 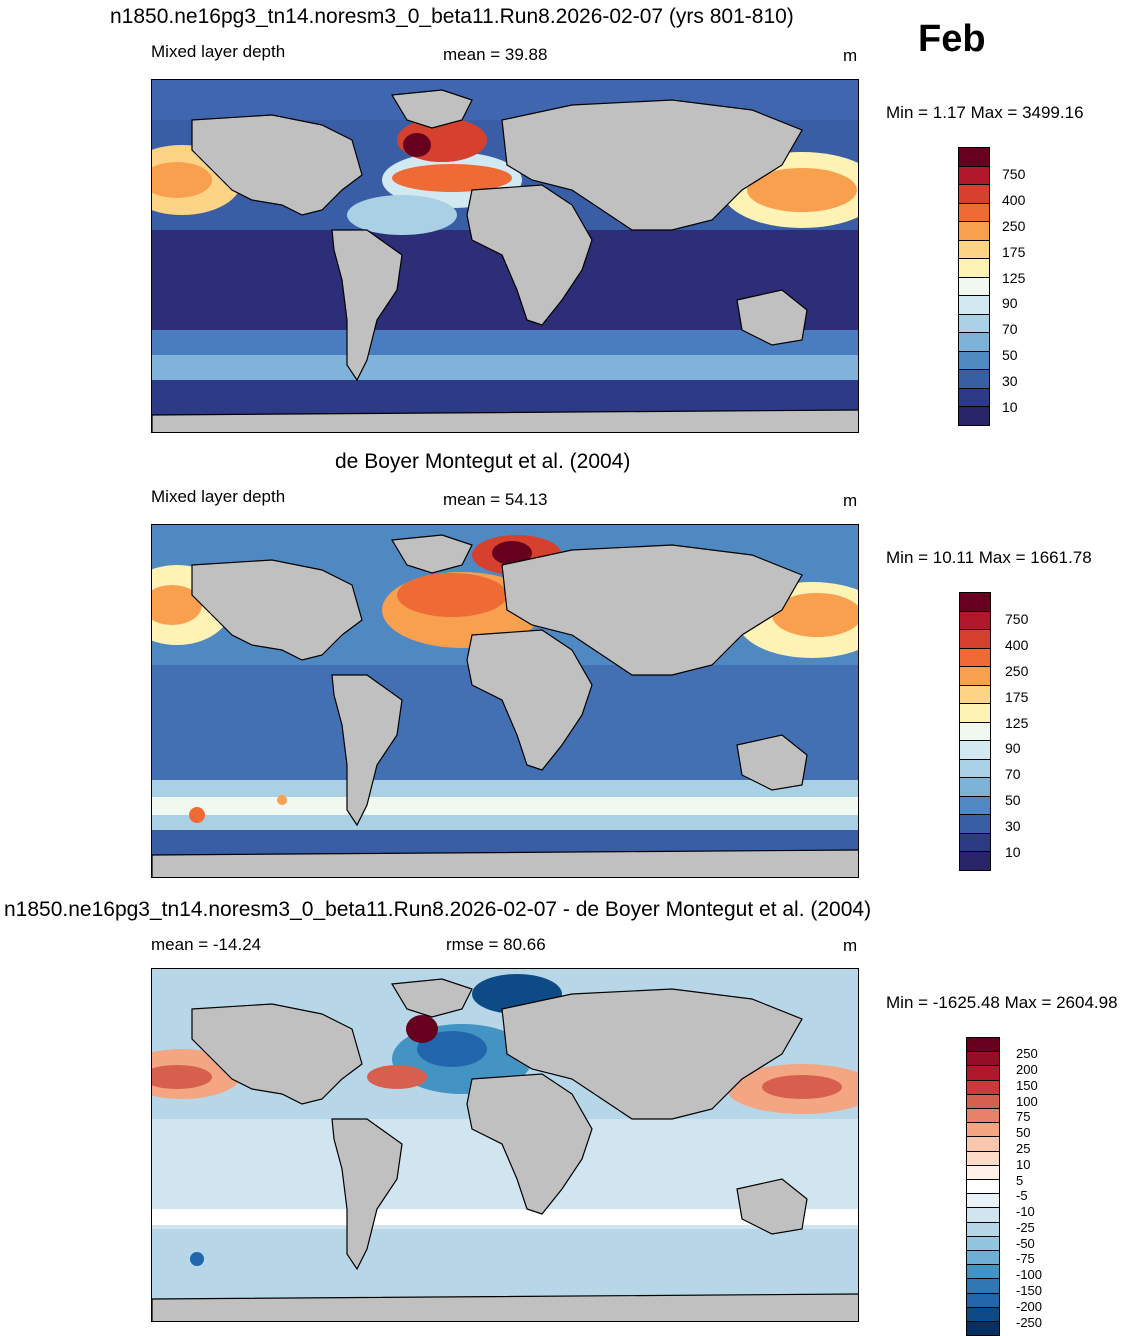 I want to click on panel-2-units: m, so click(x=850, y=500).